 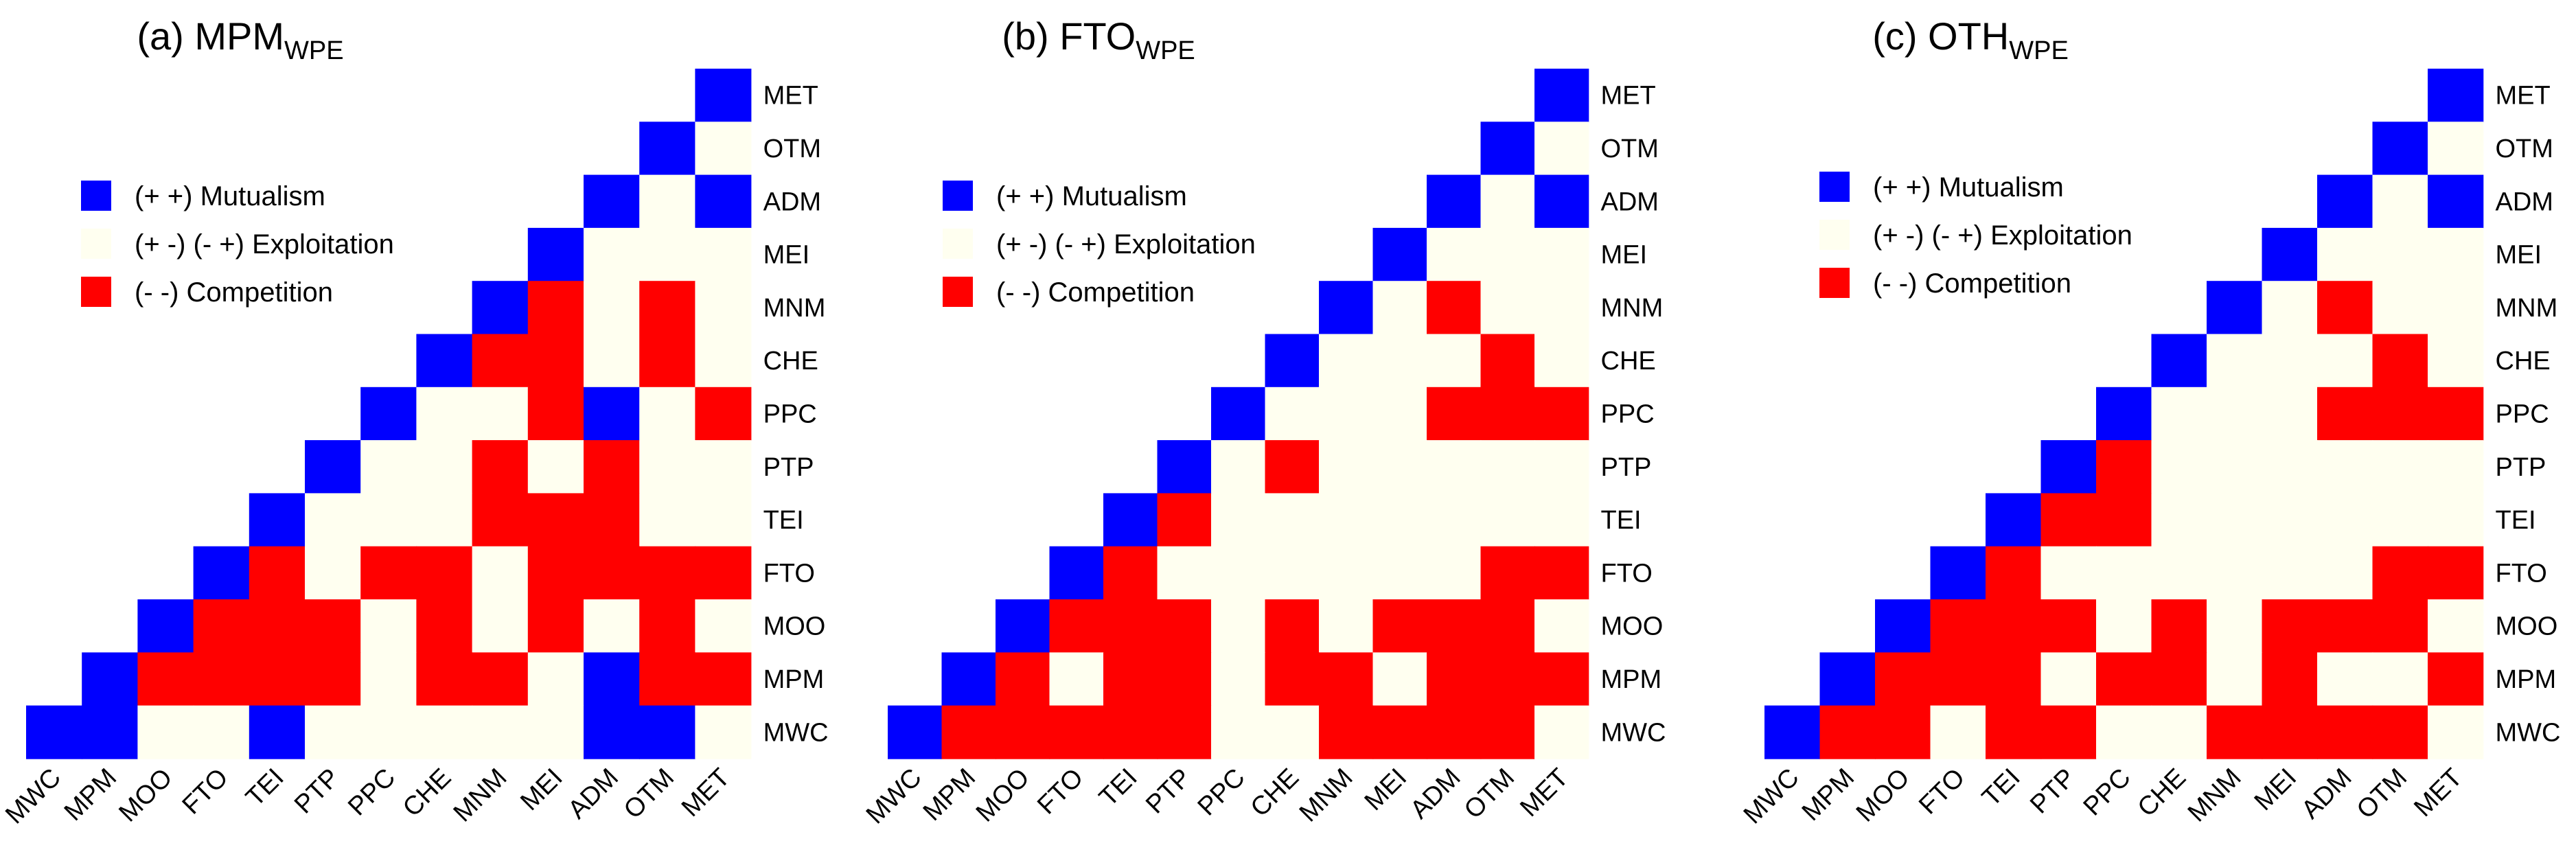 What do you see at coordinates (612, 679) in the screenshot?
I see `heatmap-cell-mpm-adm` at bounding box center [612, 679].